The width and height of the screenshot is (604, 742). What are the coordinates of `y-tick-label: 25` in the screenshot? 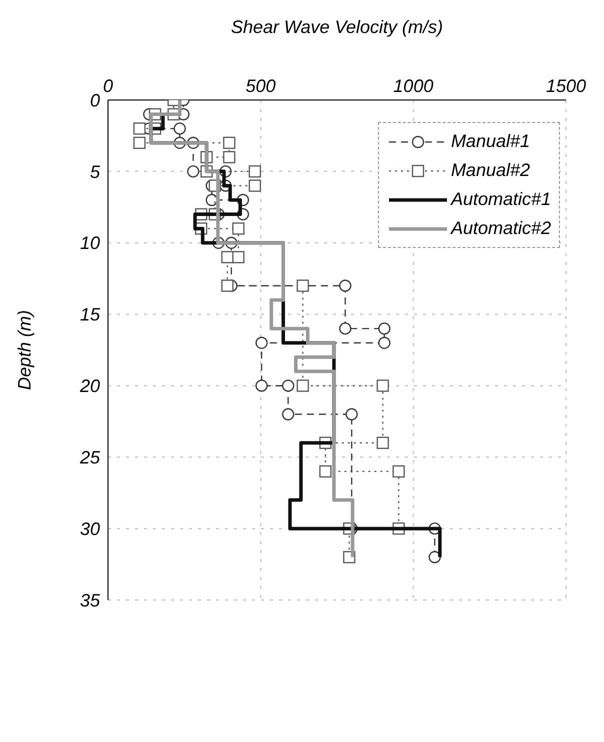 It's located at (89, 458).